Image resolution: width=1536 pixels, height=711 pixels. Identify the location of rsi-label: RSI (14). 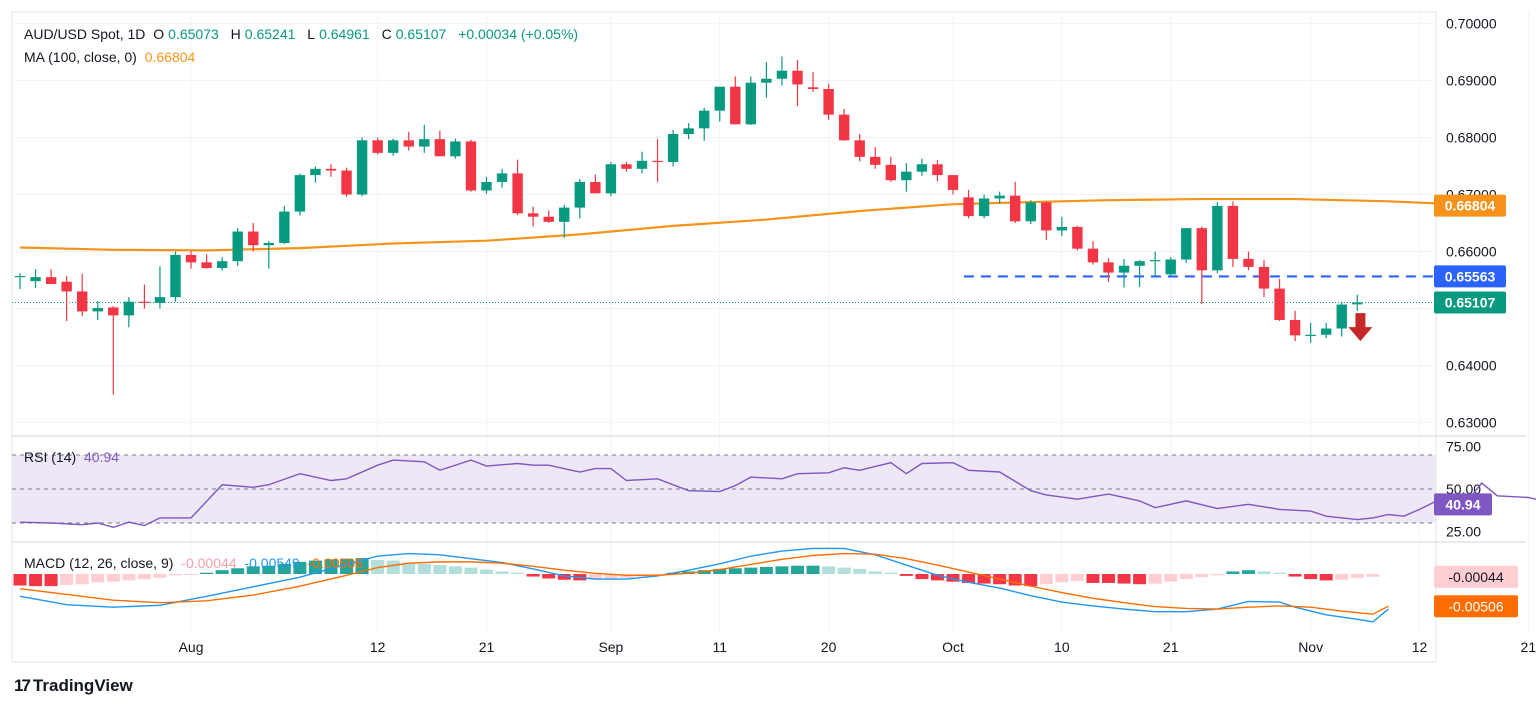
(50, 457).